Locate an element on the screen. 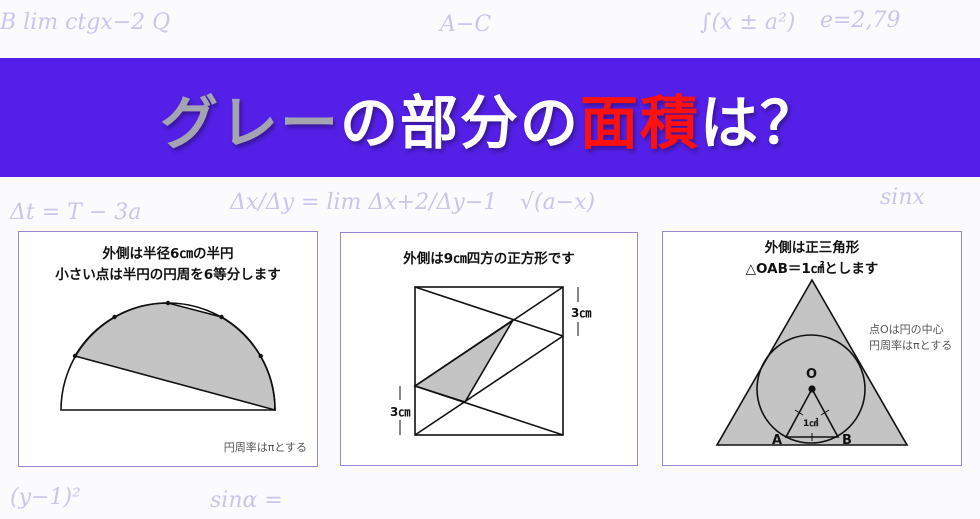 The height and width of the screenshot is (519, 980). title-part: の部分の is located at coordinates (459, 122).